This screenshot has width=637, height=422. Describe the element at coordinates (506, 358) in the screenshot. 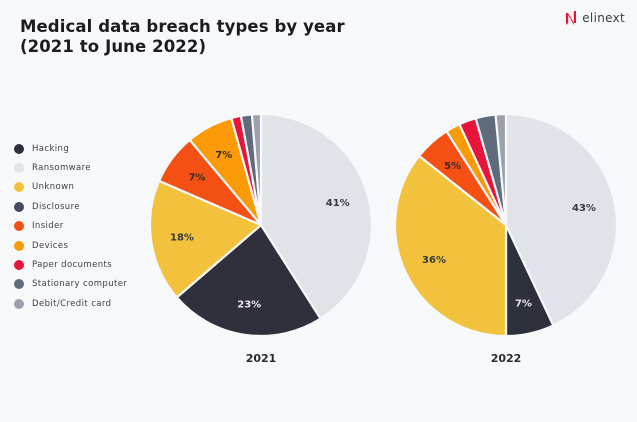

I see `year-label-2022: 2022` at that location.